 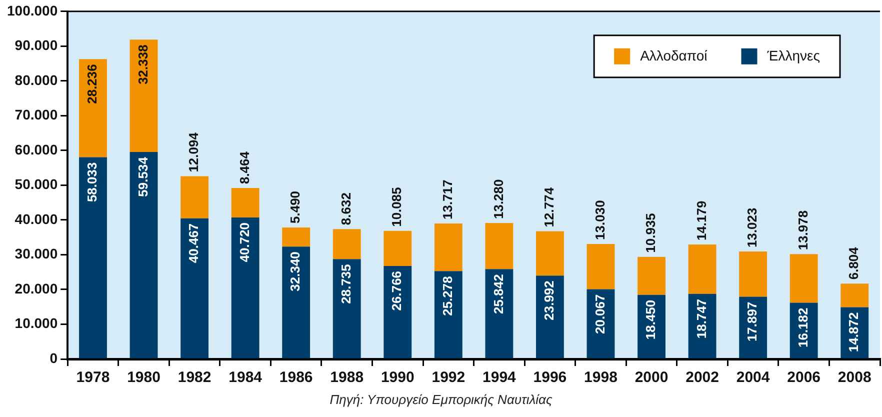 I want to click on y-tick-label: 70.000, so click(x=36, y=114).